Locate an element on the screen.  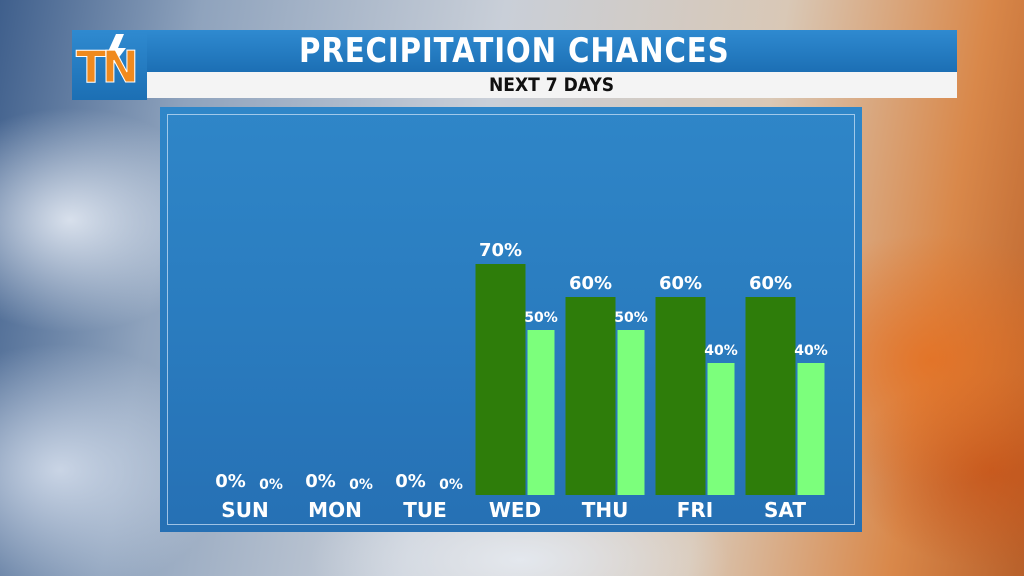
data-label-sat-series-1: 60% is located at coordinates (770, 283).